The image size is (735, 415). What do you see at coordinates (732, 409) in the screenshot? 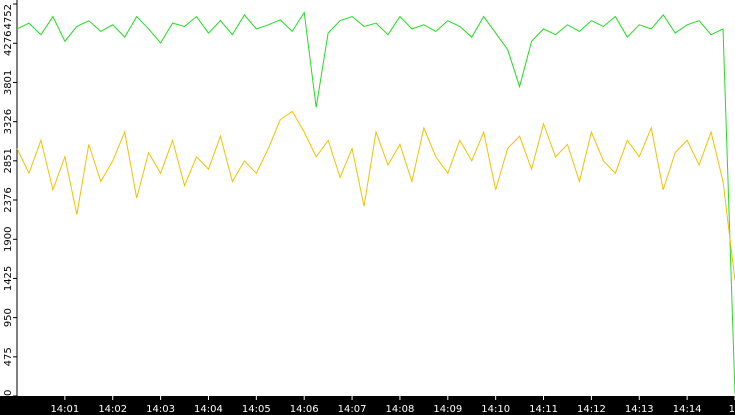
I see `x-tick-label: 14` at bounding box center [732, 409].